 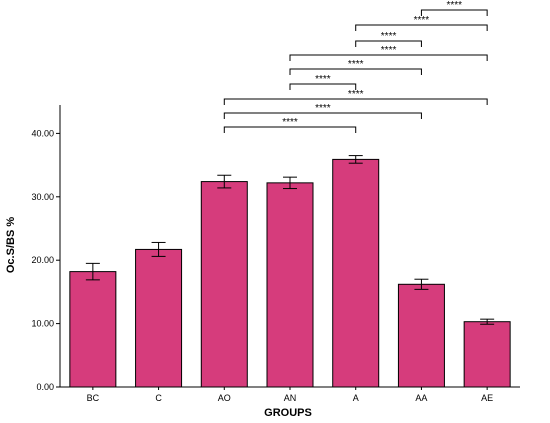 What do you see at coordinates (158, 249) in the screenshot?
I see `error-bar-c` at bounding box center [158, 249].